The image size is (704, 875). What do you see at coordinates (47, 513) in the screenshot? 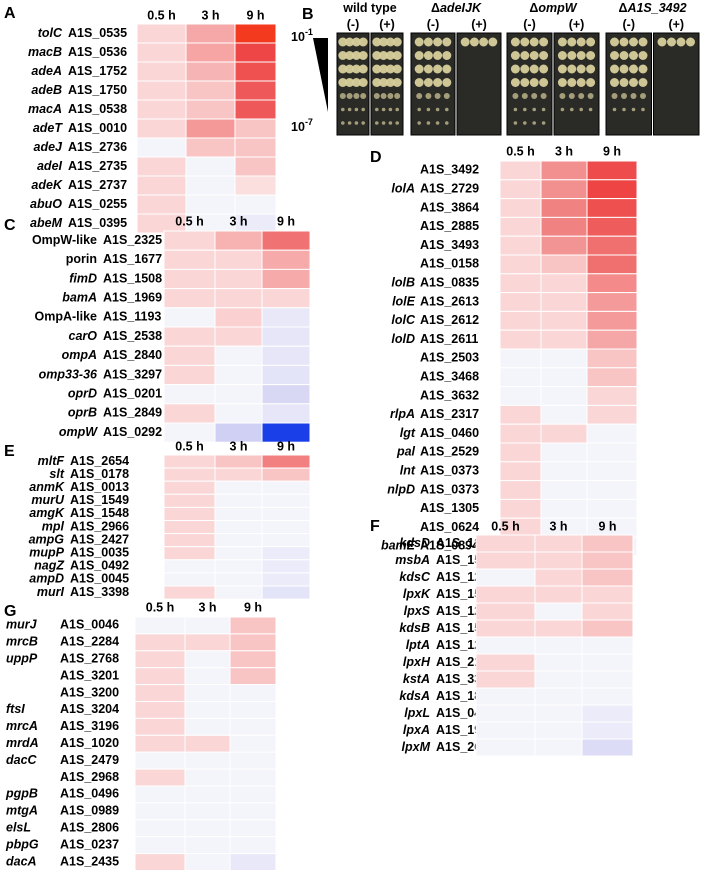
I see `gene-name: amgK` at bounding box center [47, 513].